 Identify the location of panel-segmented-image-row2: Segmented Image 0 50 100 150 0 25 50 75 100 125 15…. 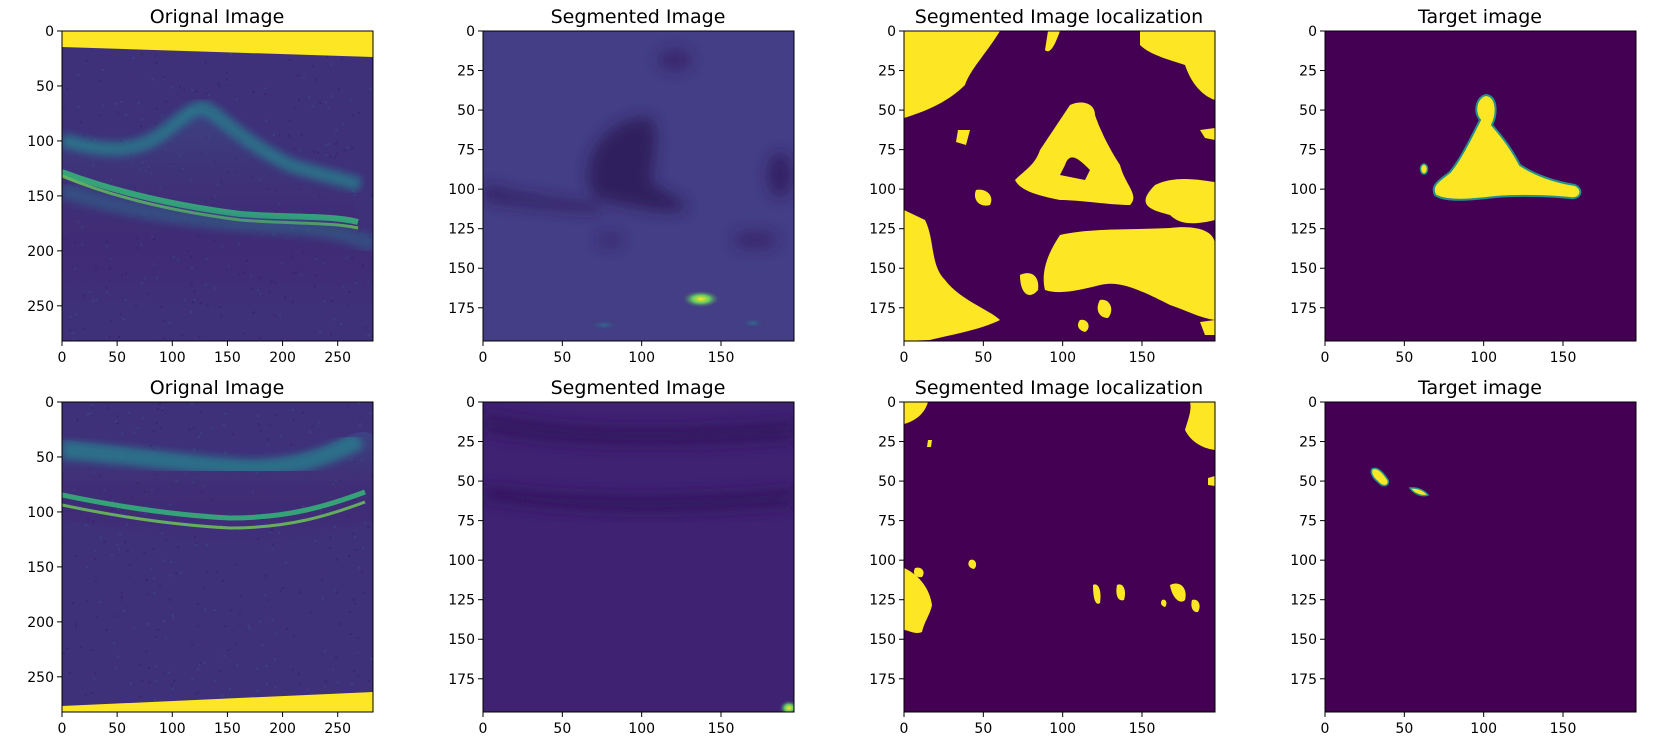
(621, 557).